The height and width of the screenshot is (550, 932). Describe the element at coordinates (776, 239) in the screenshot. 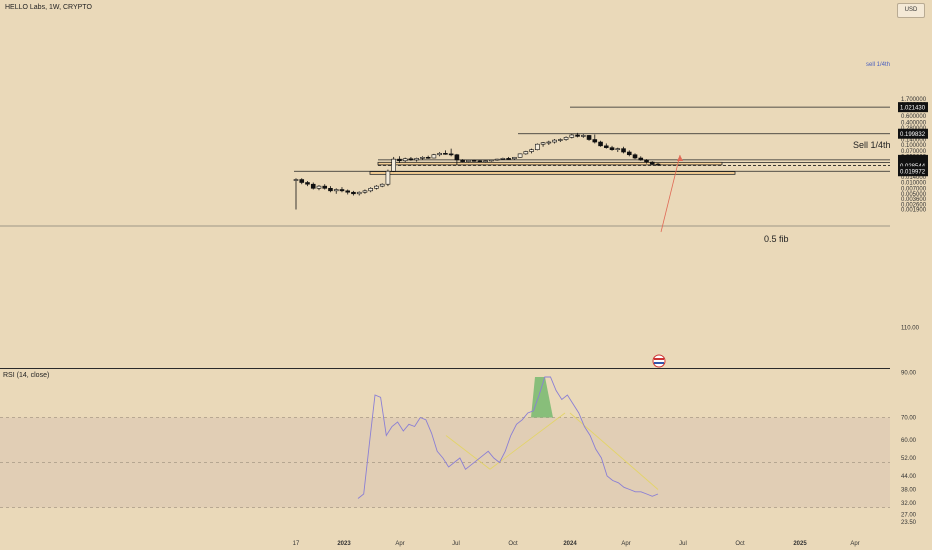

I see `fib-label: 0.5 fib` at that location.